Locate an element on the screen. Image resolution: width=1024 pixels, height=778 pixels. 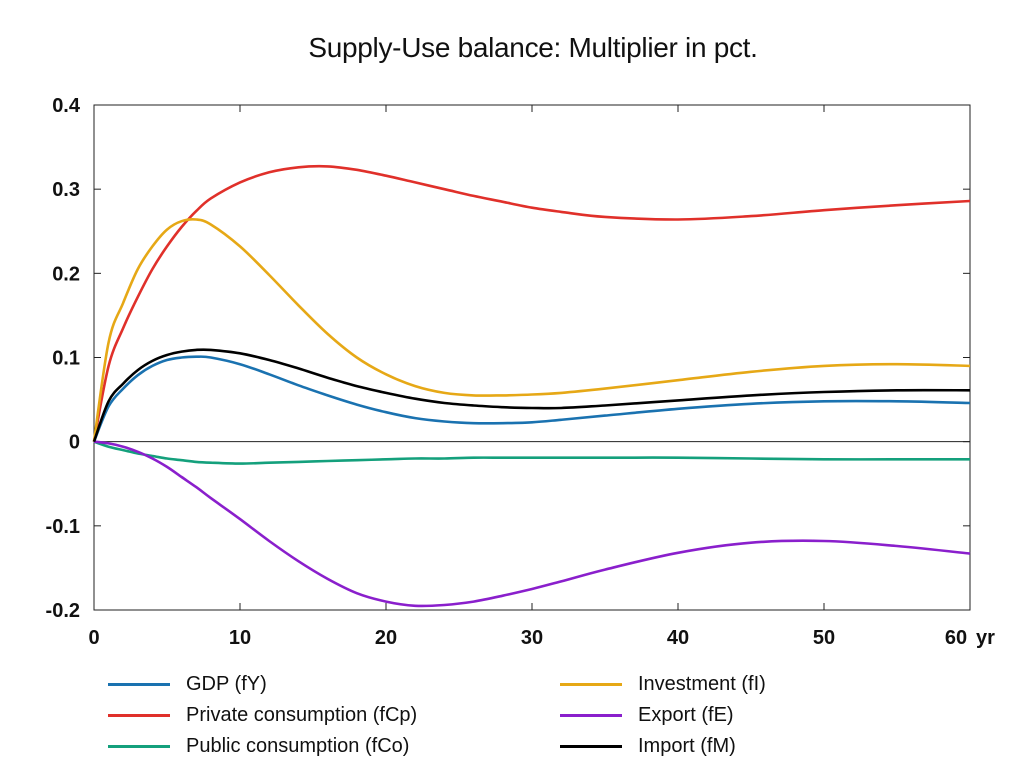
legend-label: Private consumption (fCp) is located at coordinates (302, 714).